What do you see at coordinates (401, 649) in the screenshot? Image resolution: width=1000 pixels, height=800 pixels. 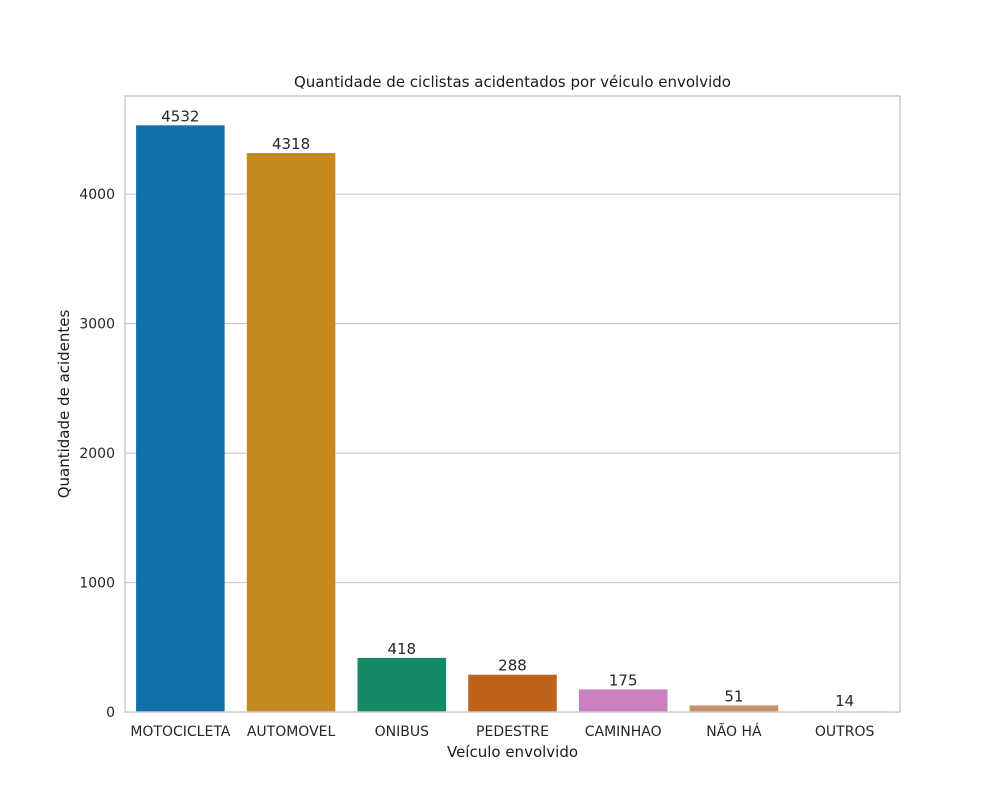 I see `data-label: 418` at bounding box center [401, 649].